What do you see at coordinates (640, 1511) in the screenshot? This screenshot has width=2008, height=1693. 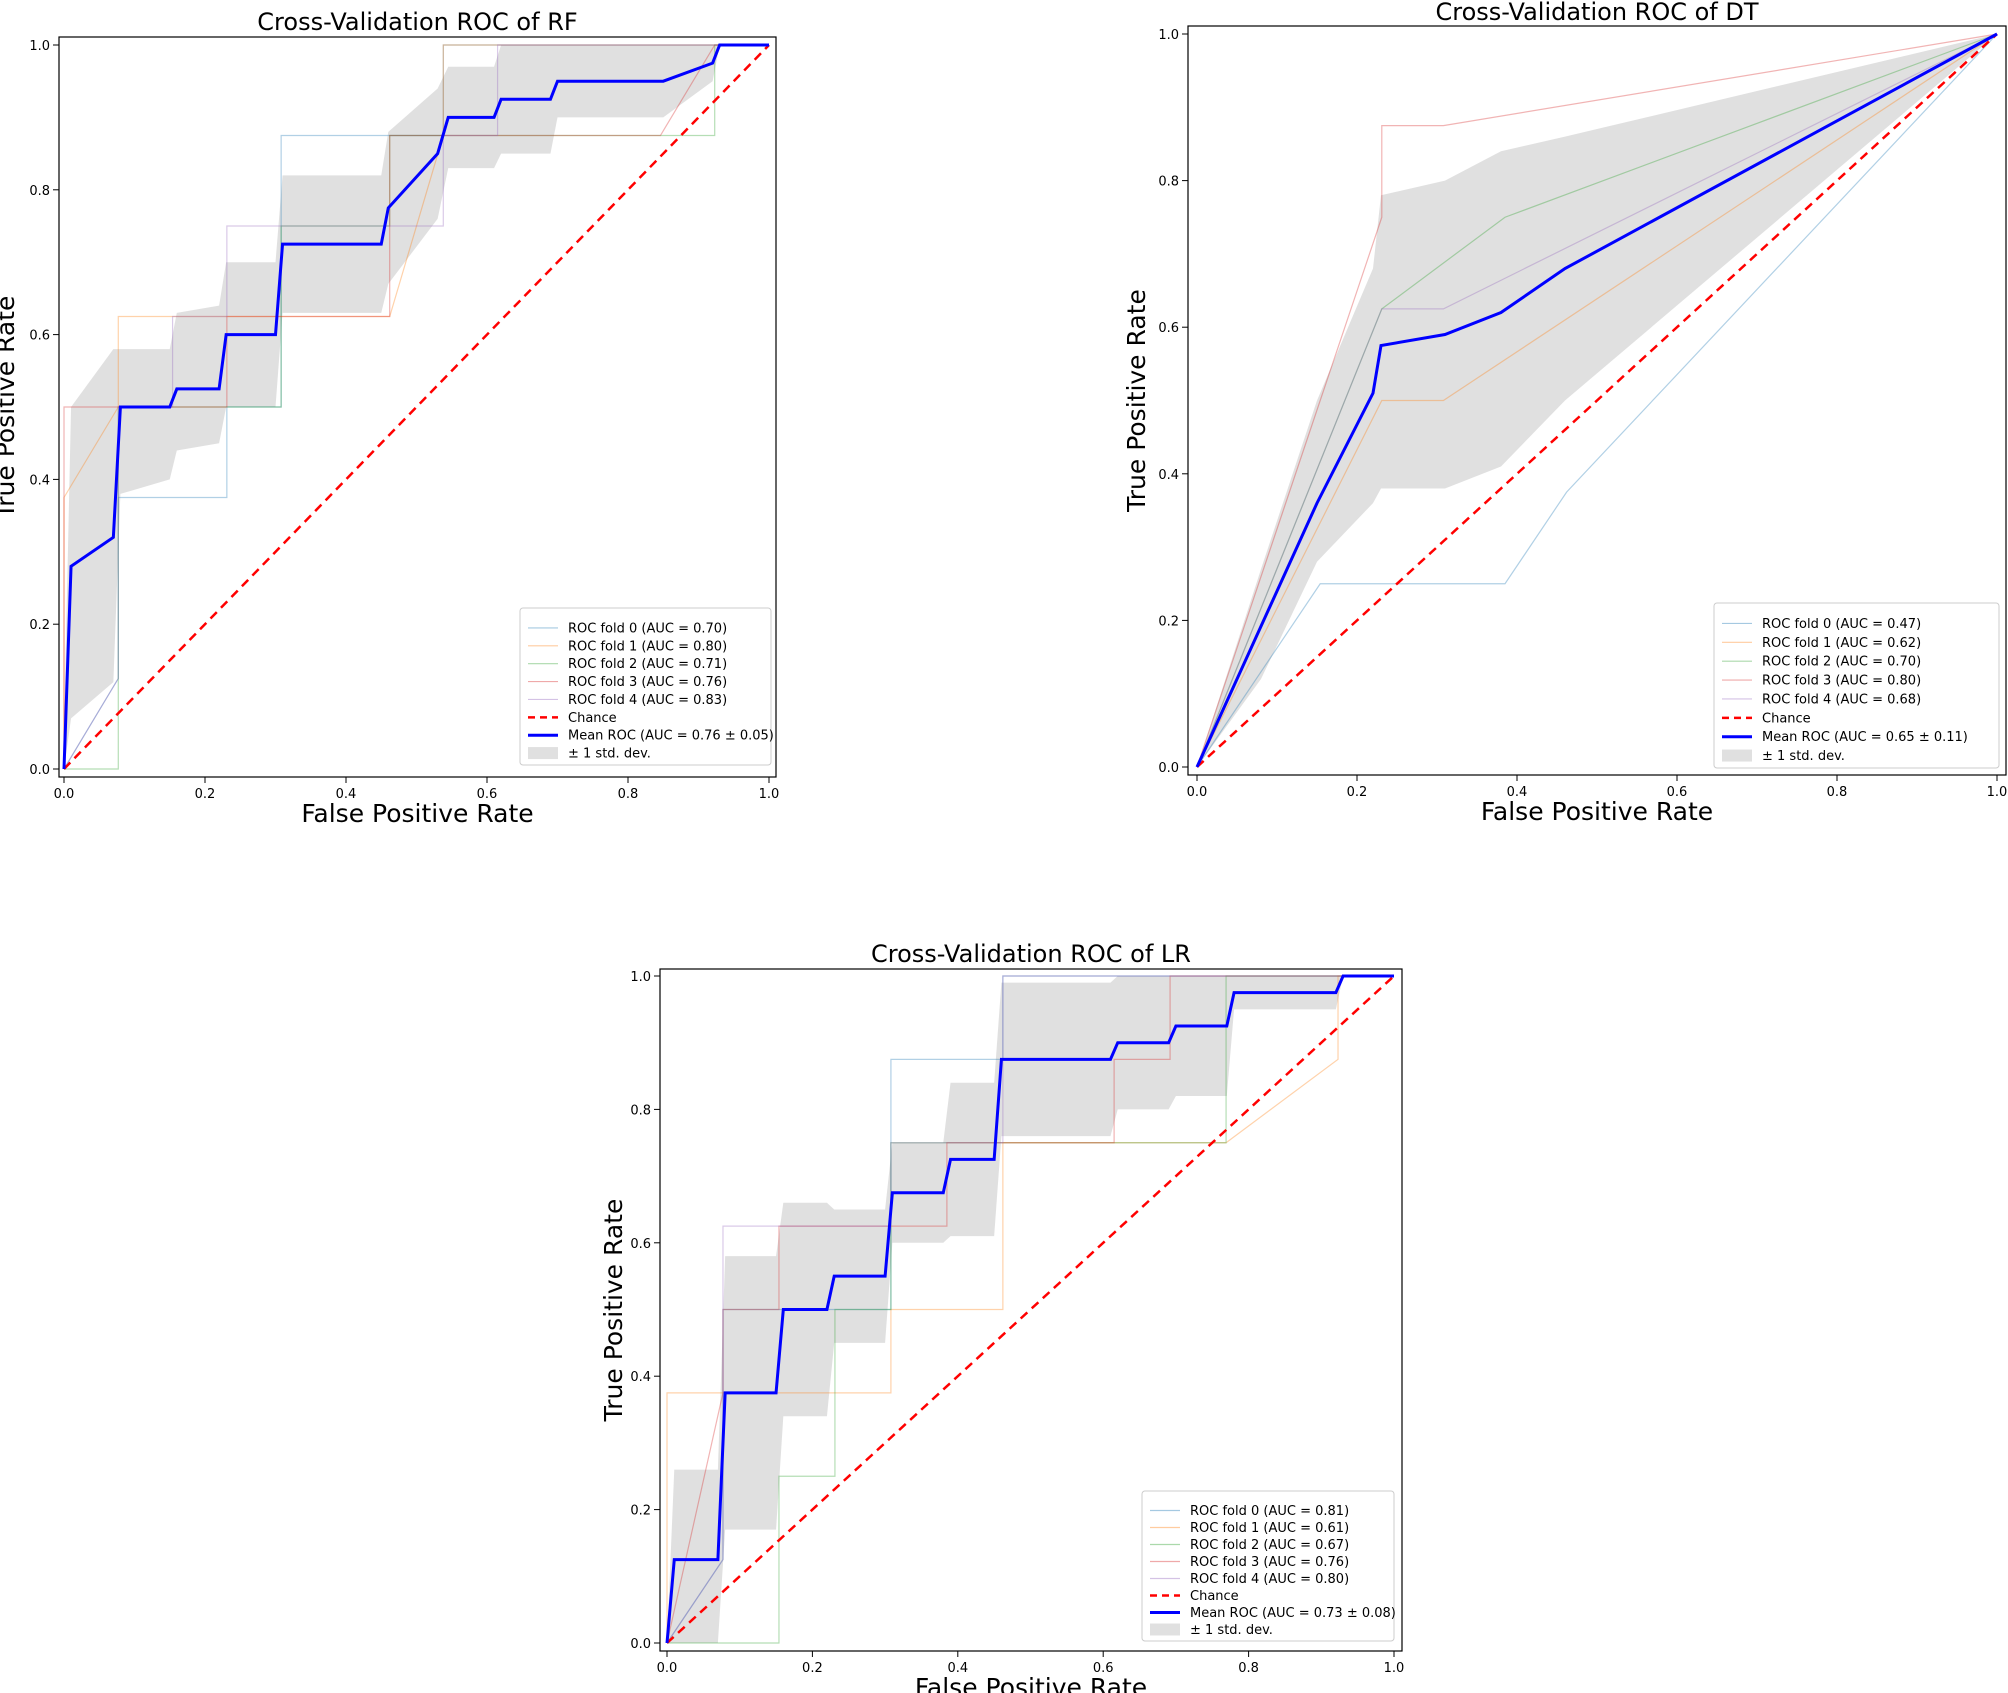 I see `chart2-ytick-label-1: 0.2` at bounding box center [640, 1511].